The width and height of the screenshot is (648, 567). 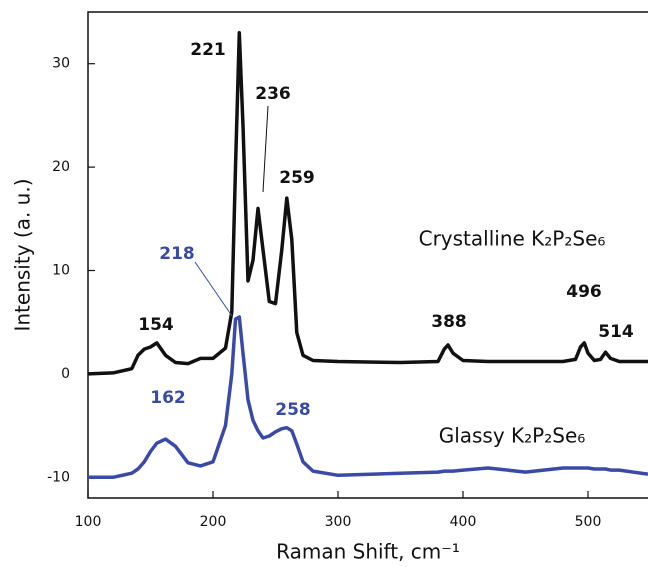 What do you see at coordinates (23, 254) in the screenshot?
I see `y-axis-label: Intensity (a. u.)` at bounding box center [23, 254].